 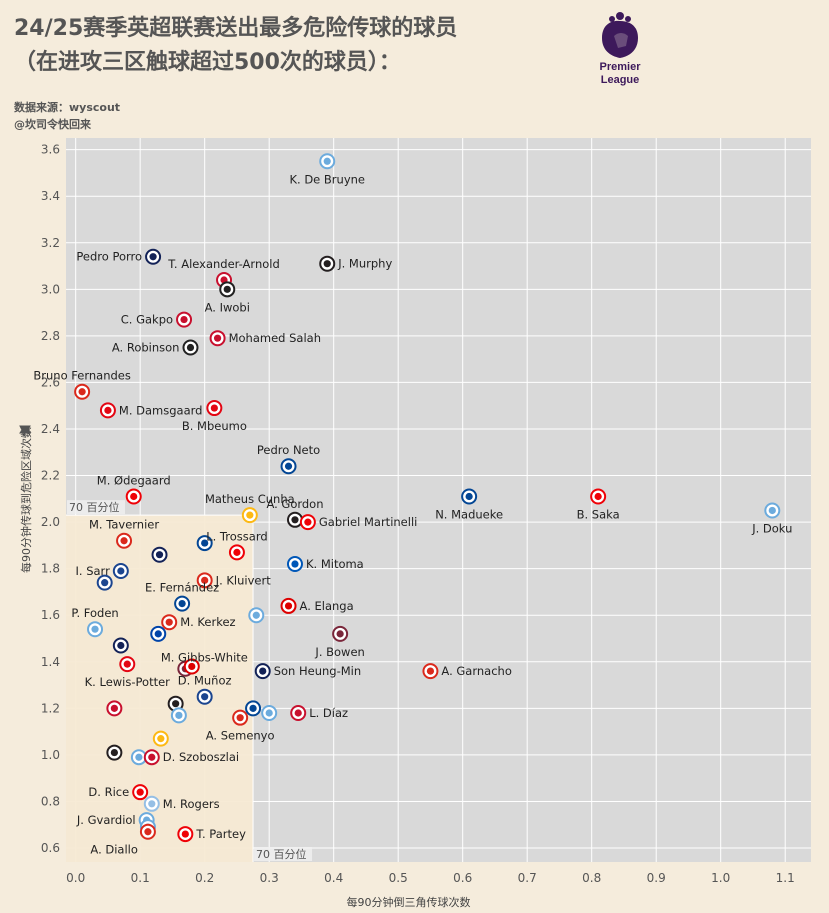 I want to click on point-label: A. Garnacho, so click(x=476, y=671).